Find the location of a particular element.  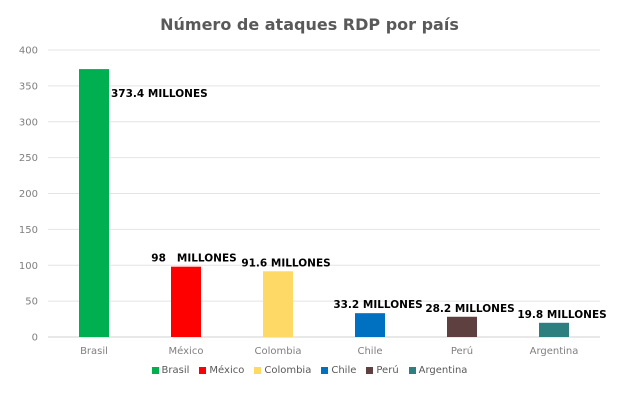

y-tick-label: 400 is located at coordinates (28, 51).